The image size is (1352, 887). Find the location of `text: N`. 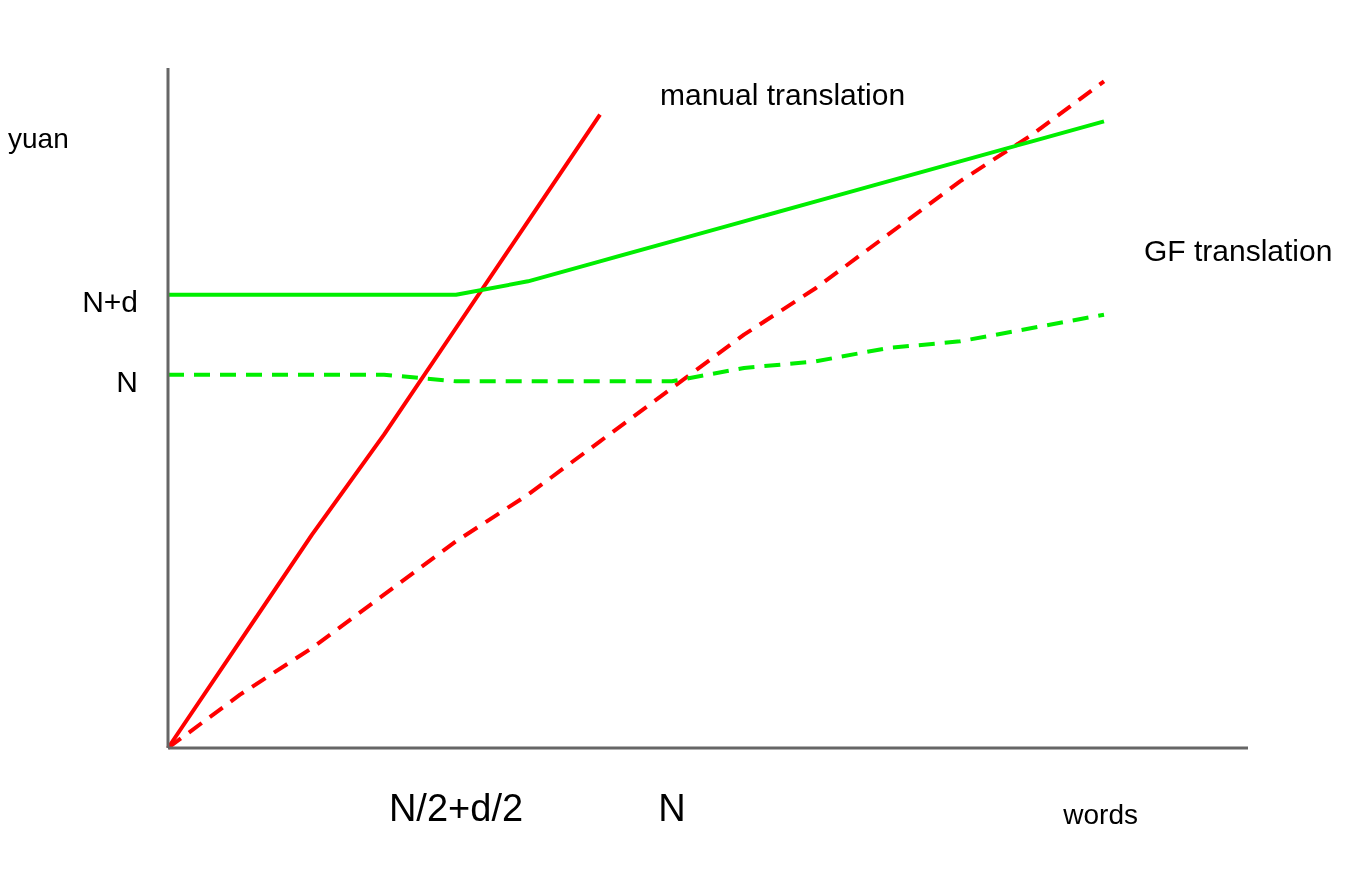

text: N is located at coordinates (127, 382).